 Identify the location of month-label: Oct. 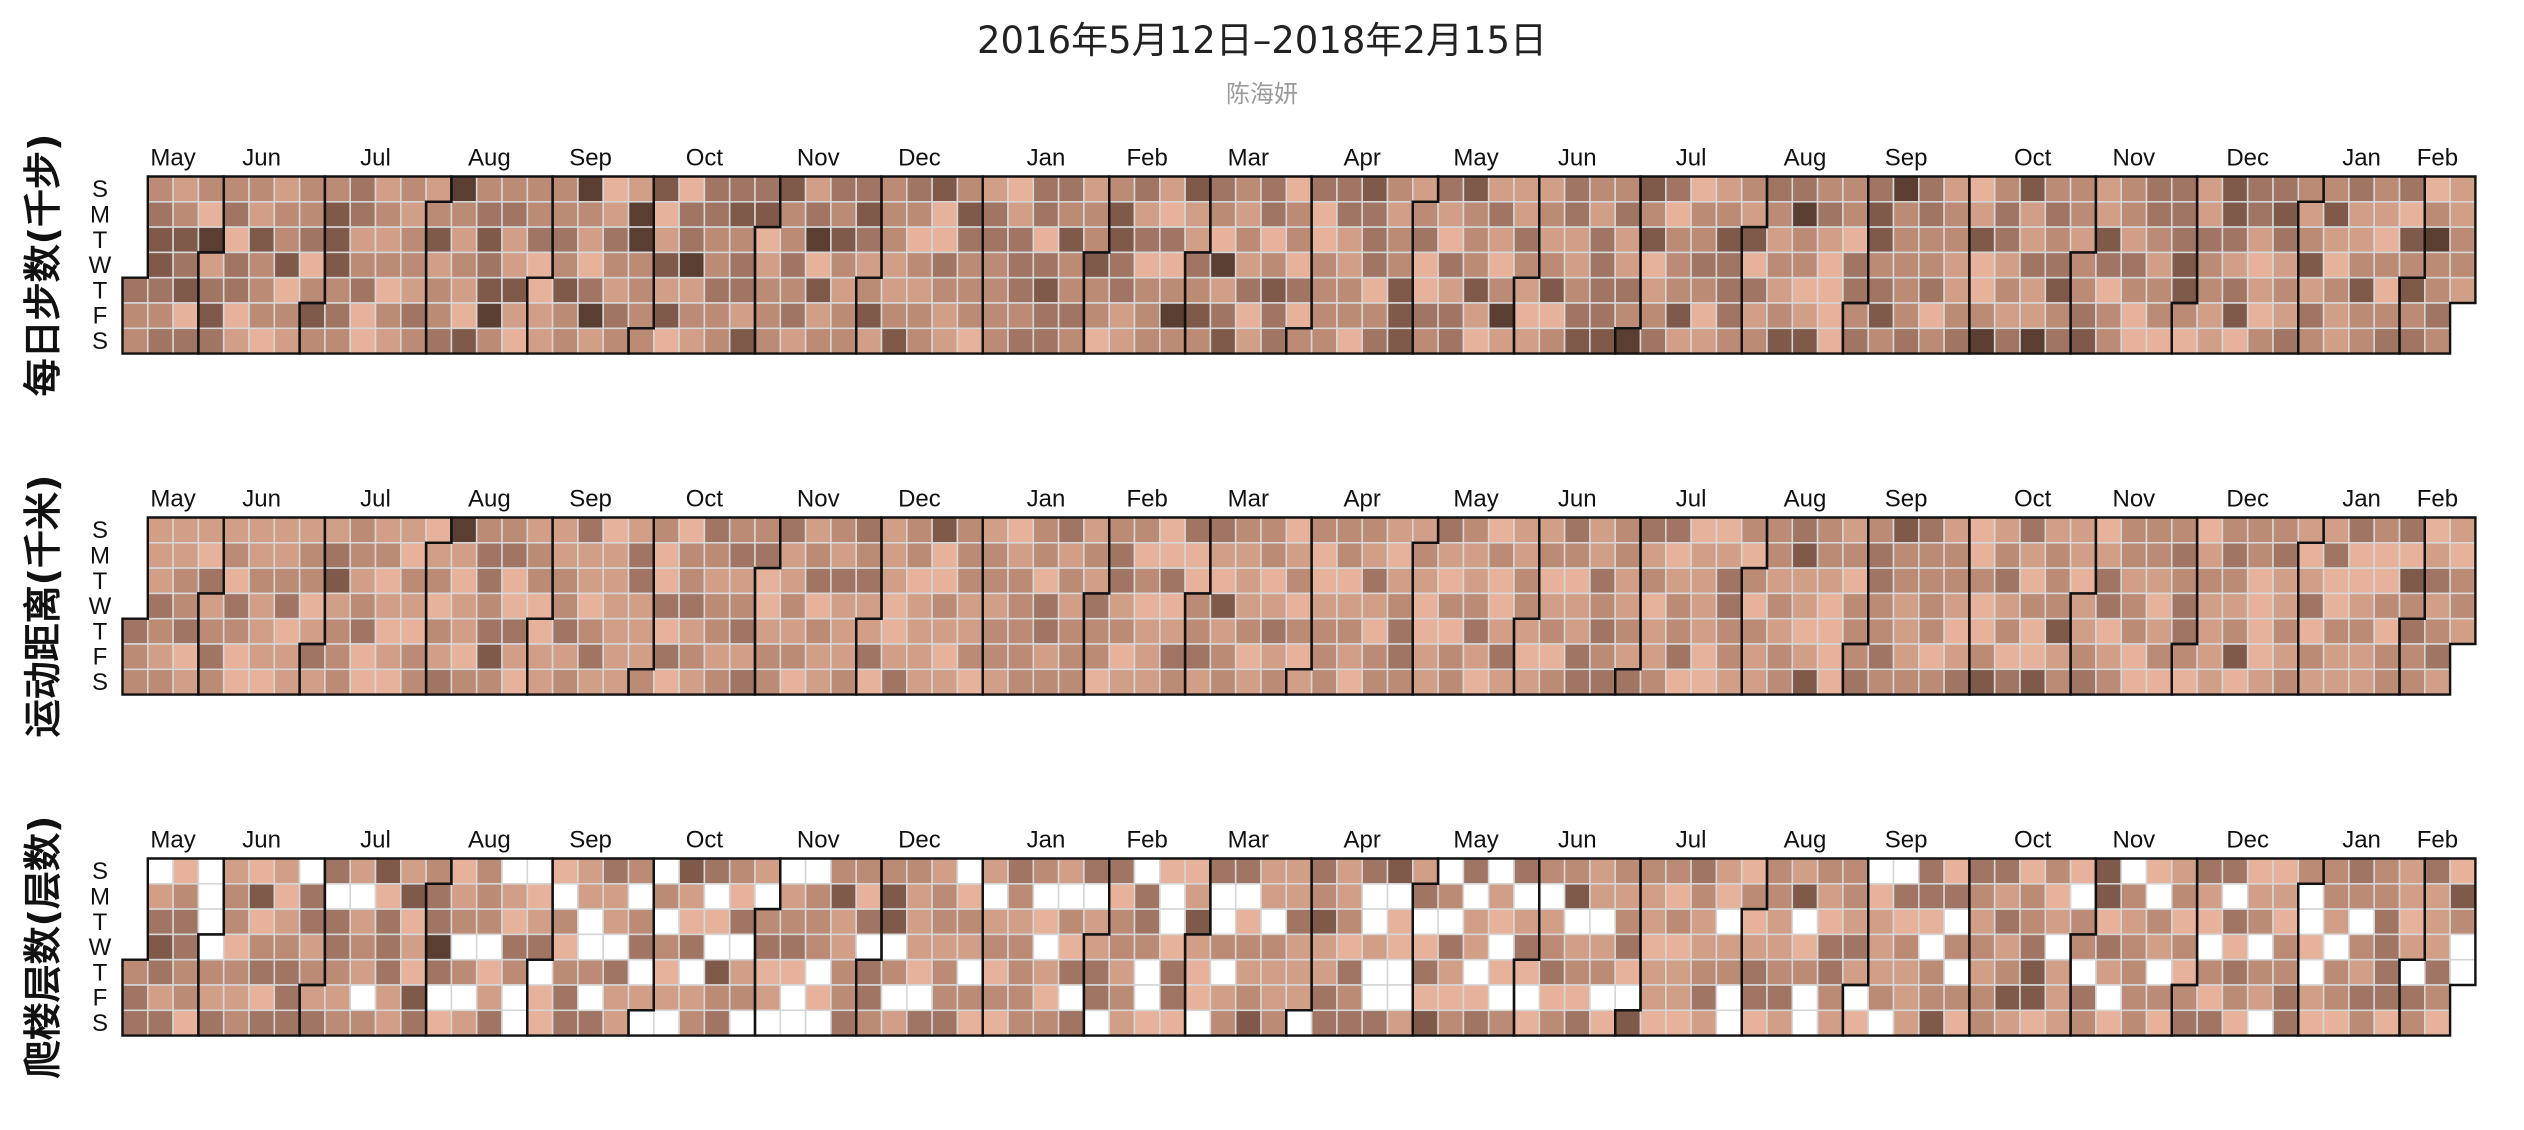
(705, 158).